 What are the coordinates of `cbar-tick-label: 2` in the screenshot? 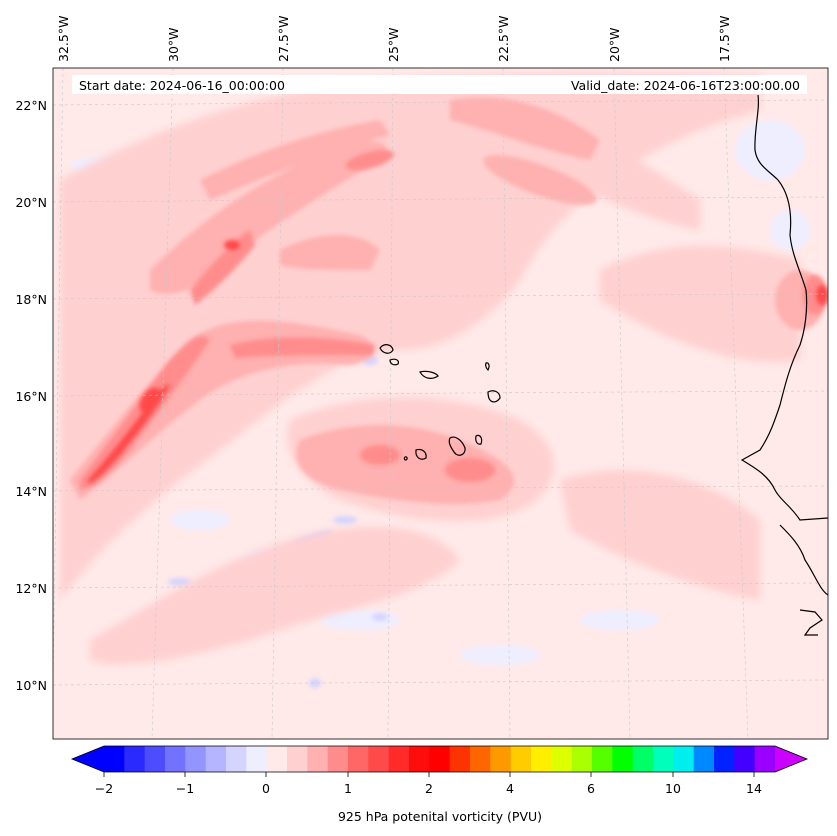 It's located at (429, 788).